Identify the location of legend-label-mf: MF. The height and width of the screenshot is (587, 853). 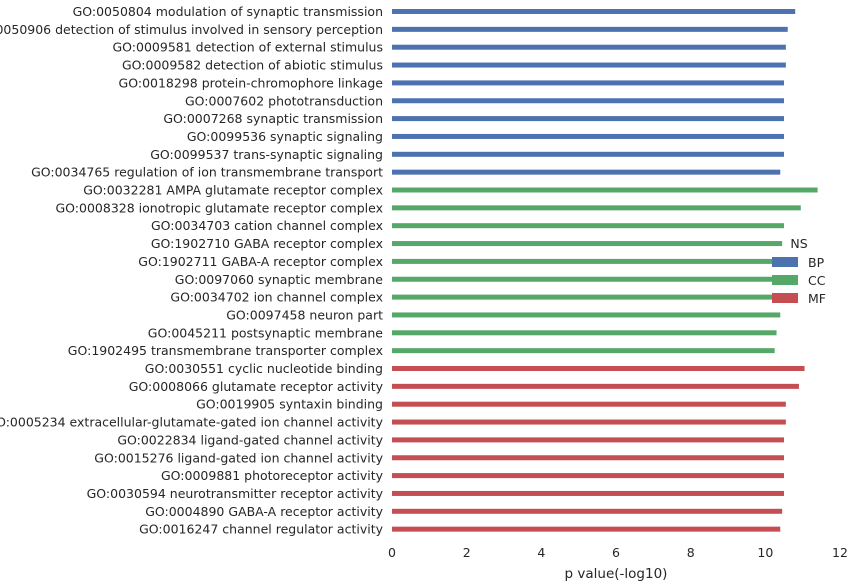
(817, 298).